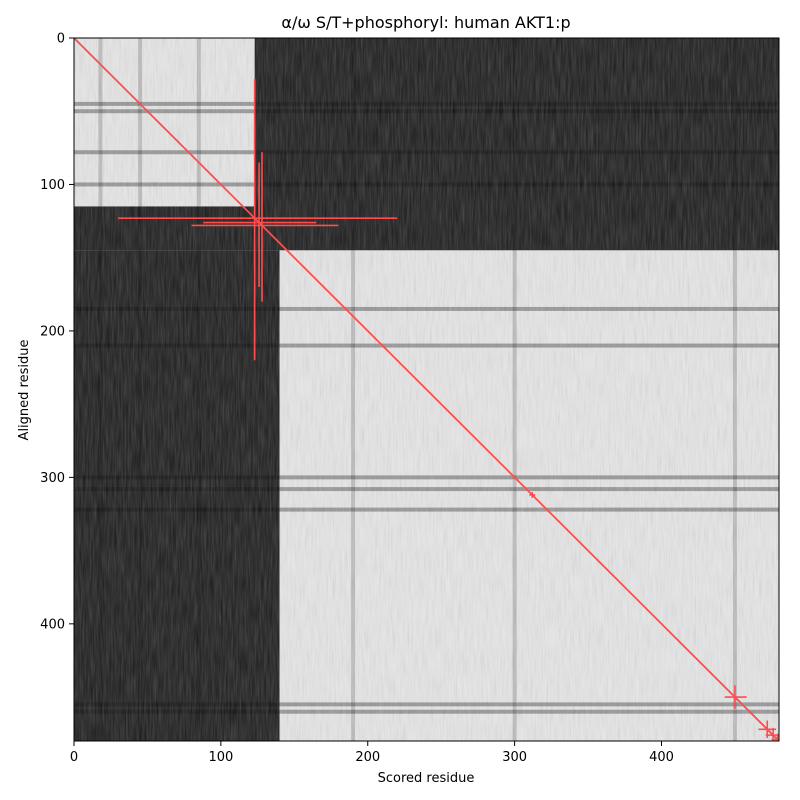  I want to click on x-axis: 0 100 200 300 400, so click(372, 753).